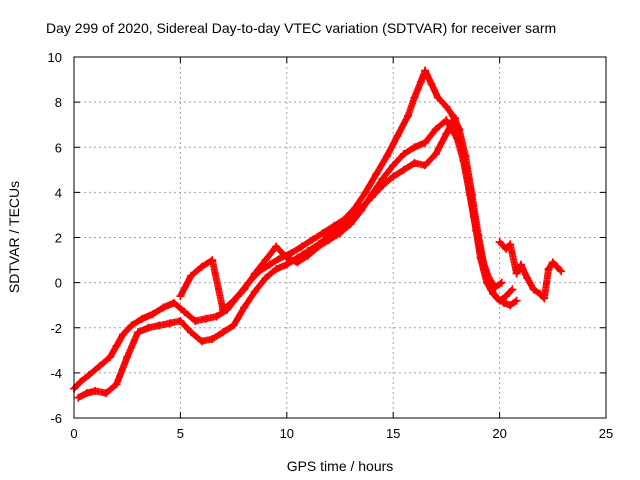  Describe the element at coordinates (58, 283) in the screenshot. I see `y-tick-label: 0` at that location.